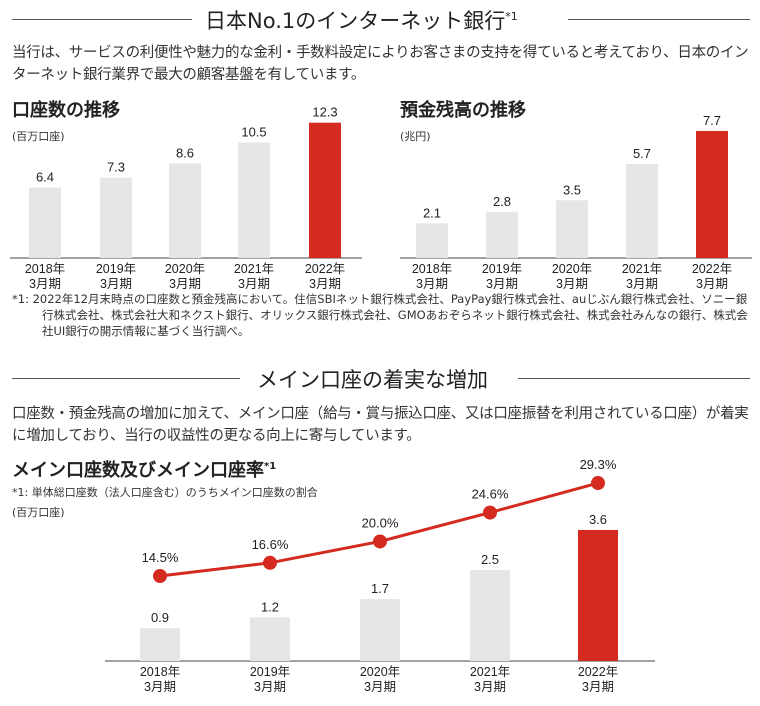 This screenshot has height=706, width=760. I want to click on bar-value-label: 3.6, so click(598, 519).